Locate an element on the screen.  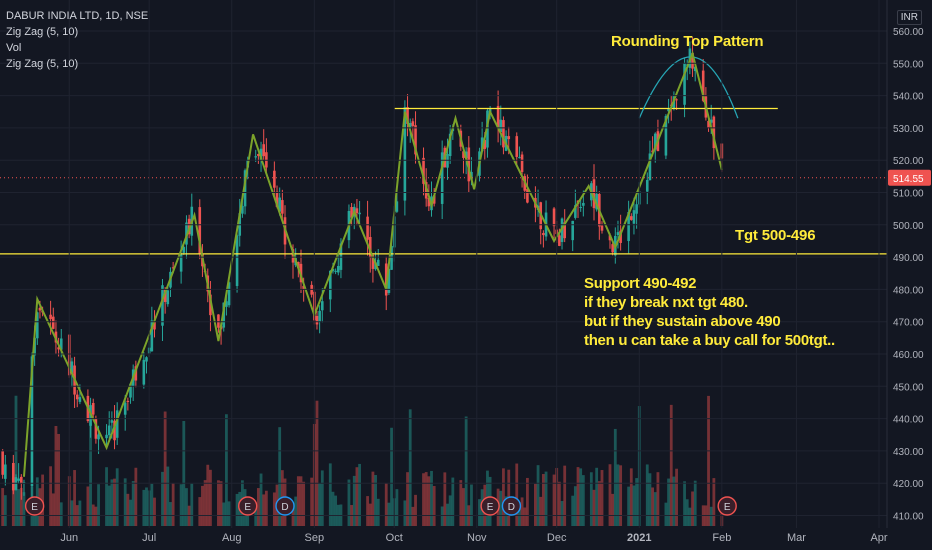
pattern-label: Rounding Top Pattern is located at coordinates (687, 41).